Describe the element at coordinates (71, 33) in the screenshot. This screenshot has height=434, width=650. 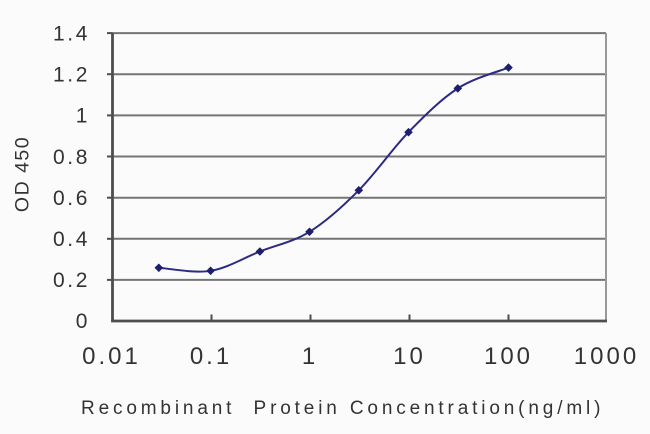
I see `svg-text: 1.4` at that location.